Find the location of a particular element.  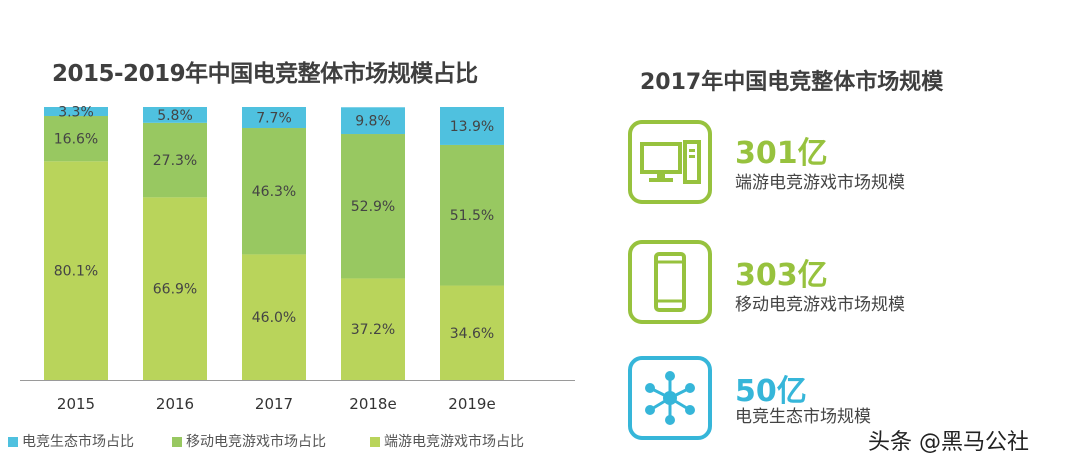

legend-label: 电竞生态市场占比 is located at coordinates (78, 442).